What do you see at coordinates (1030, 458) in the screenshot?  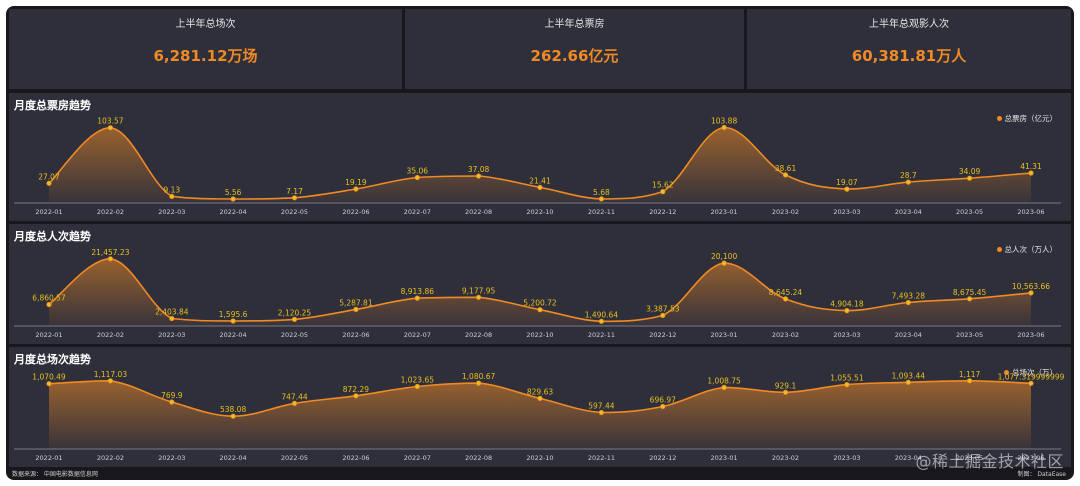 I see `x-tick-label: 2023-06` at bounding box center [1030, 458].